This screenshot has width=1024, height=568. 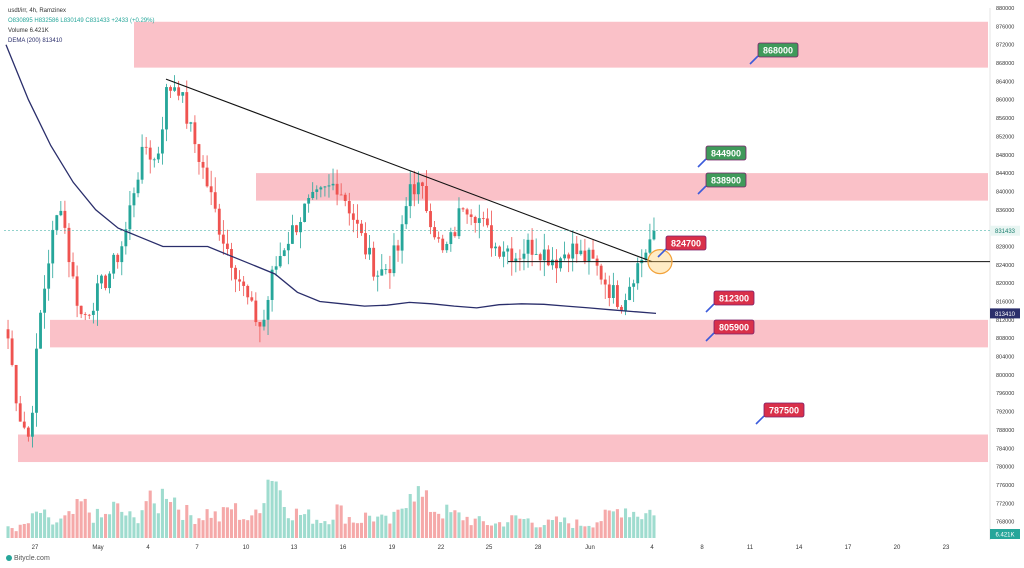 What do you see at coordinates (148, 548) in the screenshot?
I see `x-tick-label: 4` at bounding box center [148, 548].